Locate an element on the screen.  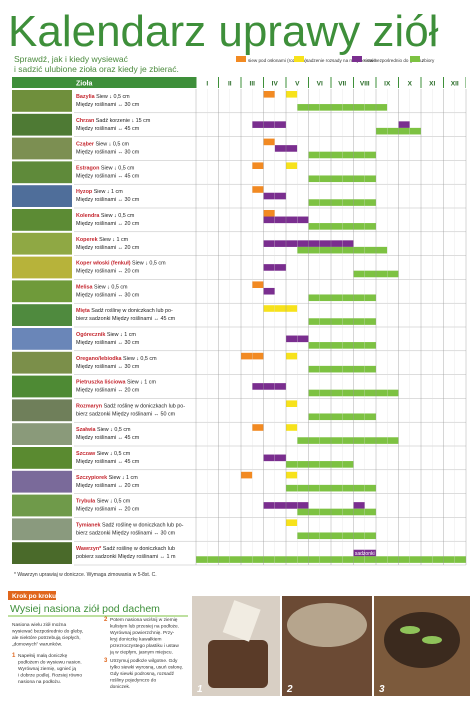
legend-label: zbiory is located at coordinates (428, 60).